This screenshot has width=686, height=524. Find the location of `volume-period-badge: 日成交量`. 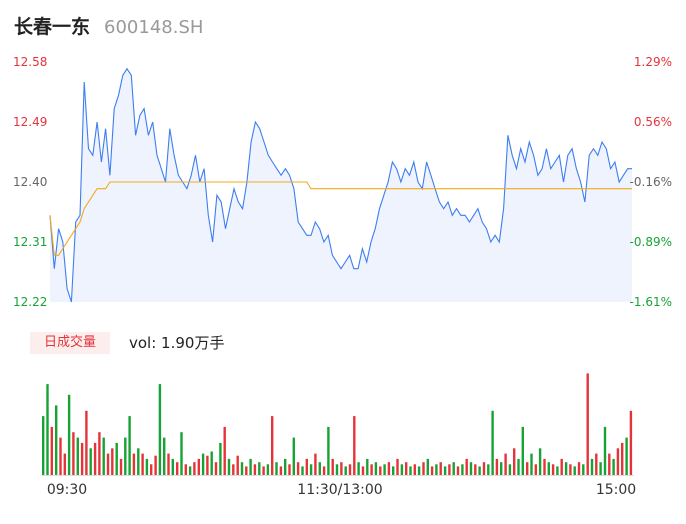

volume-period-badge: 日成交量 is located at coordinates (70, 343).